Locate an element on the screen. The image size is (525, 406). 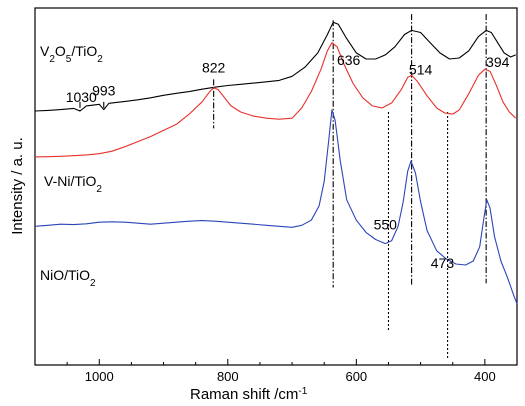
x-tick-label: 1000 is located at coordinates (99, 376).